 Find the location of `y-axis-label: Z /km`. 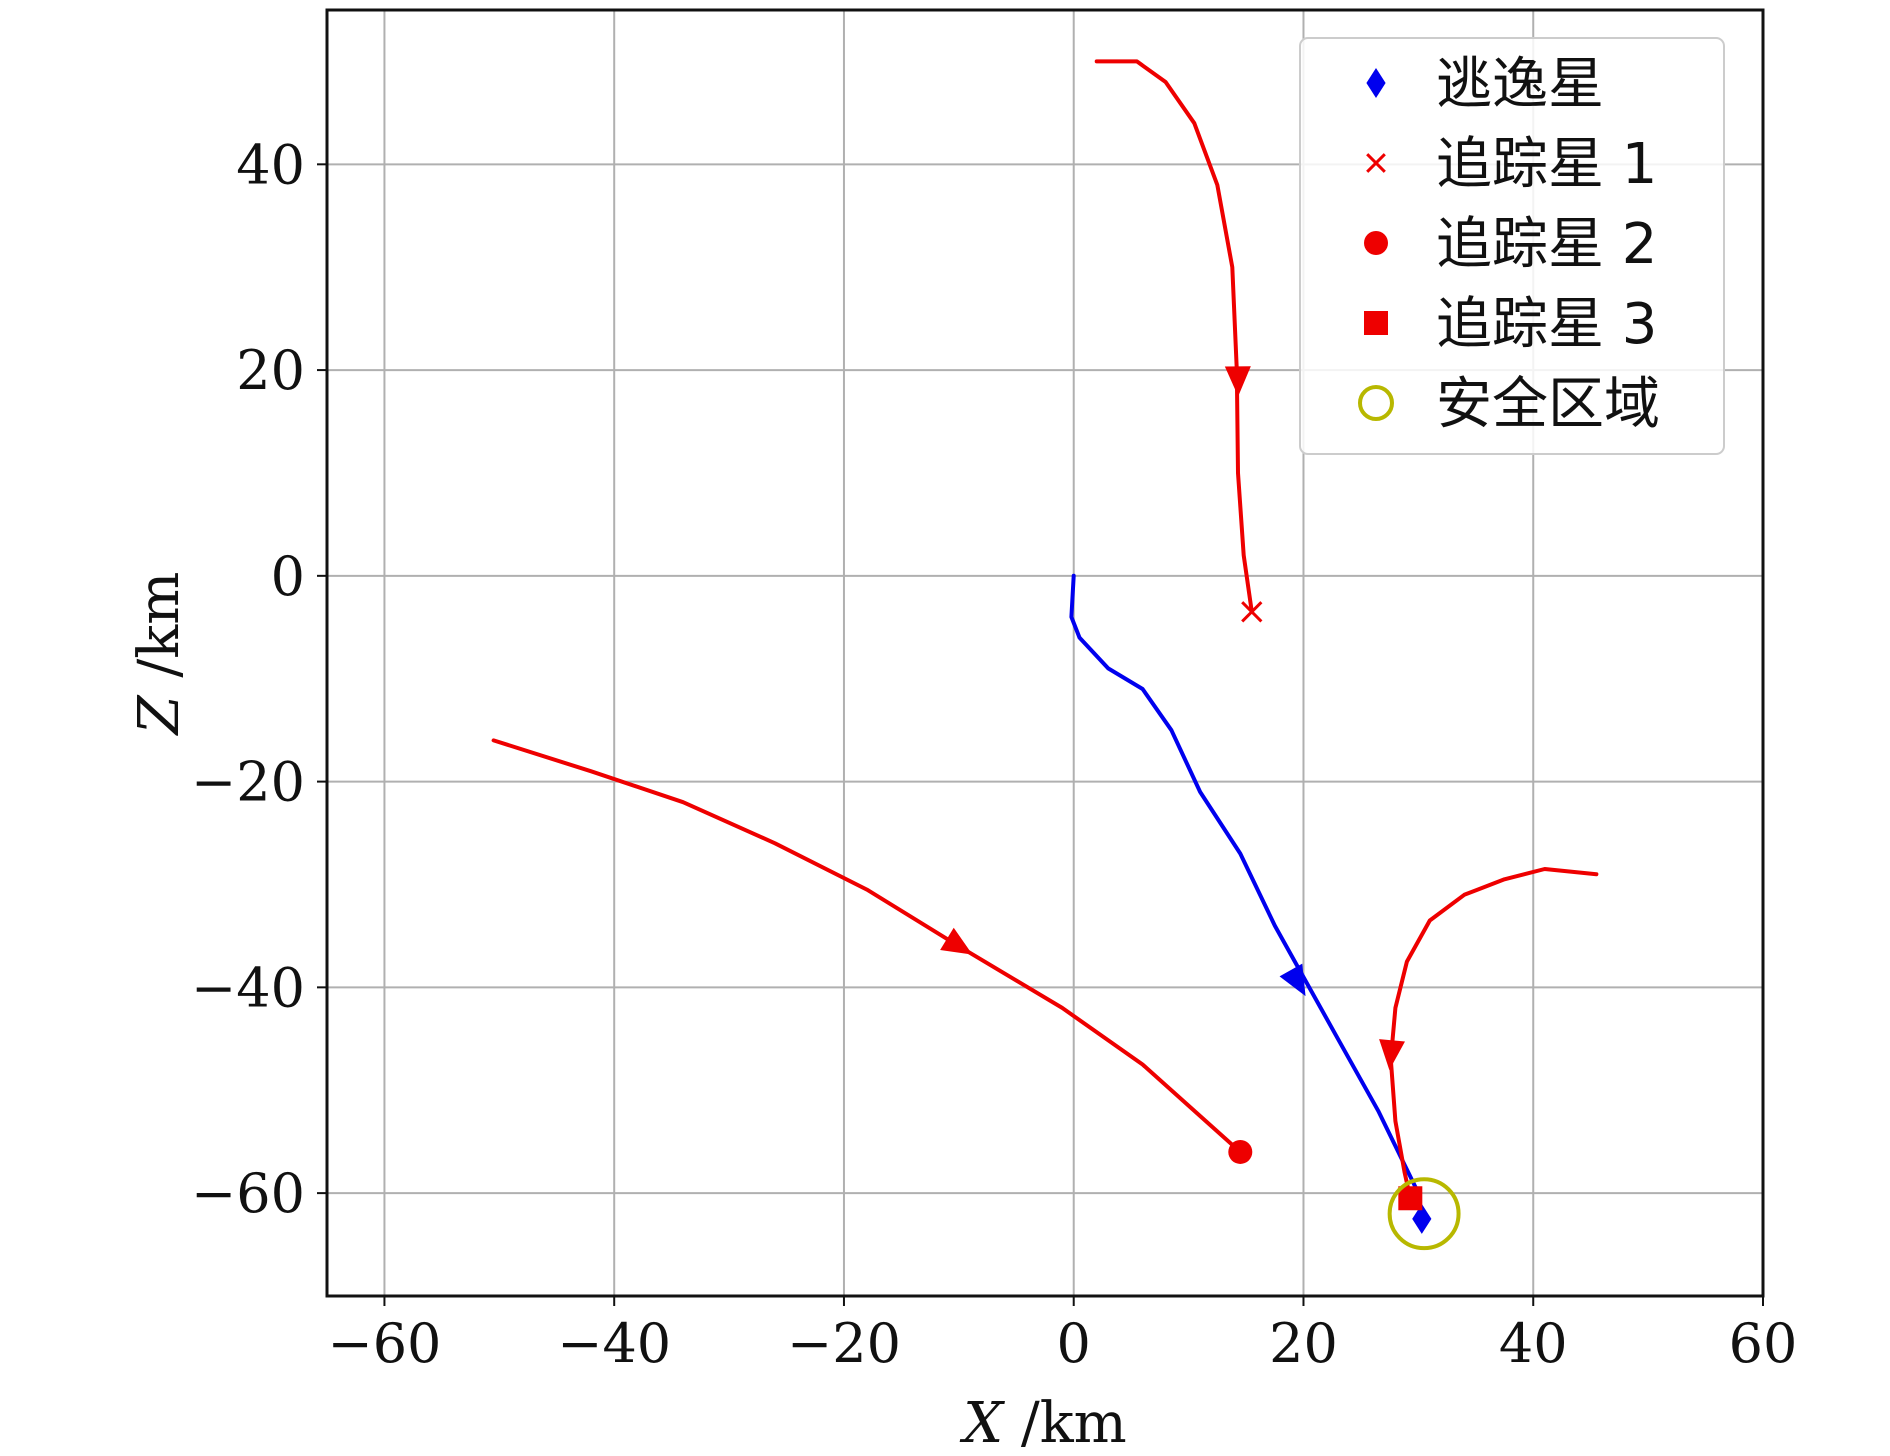

y-axis-label: Z /km is located at coordinates (159, 654).